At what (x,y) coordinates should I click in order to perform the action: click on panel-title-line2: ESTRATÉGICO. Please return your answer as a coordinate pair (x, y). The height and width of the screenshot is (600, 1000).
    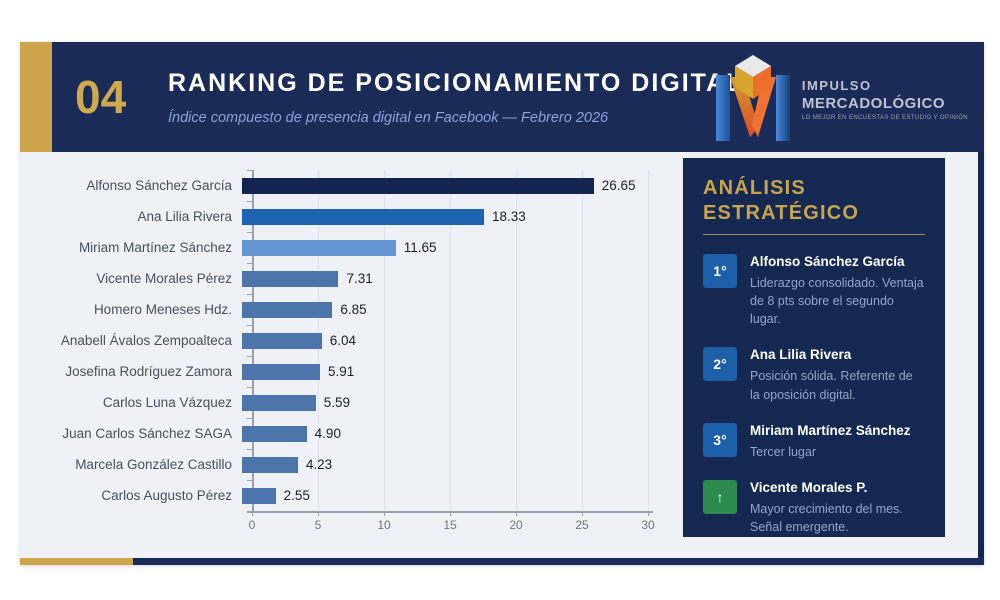
    Looking at the image, I should click on (781, 213).